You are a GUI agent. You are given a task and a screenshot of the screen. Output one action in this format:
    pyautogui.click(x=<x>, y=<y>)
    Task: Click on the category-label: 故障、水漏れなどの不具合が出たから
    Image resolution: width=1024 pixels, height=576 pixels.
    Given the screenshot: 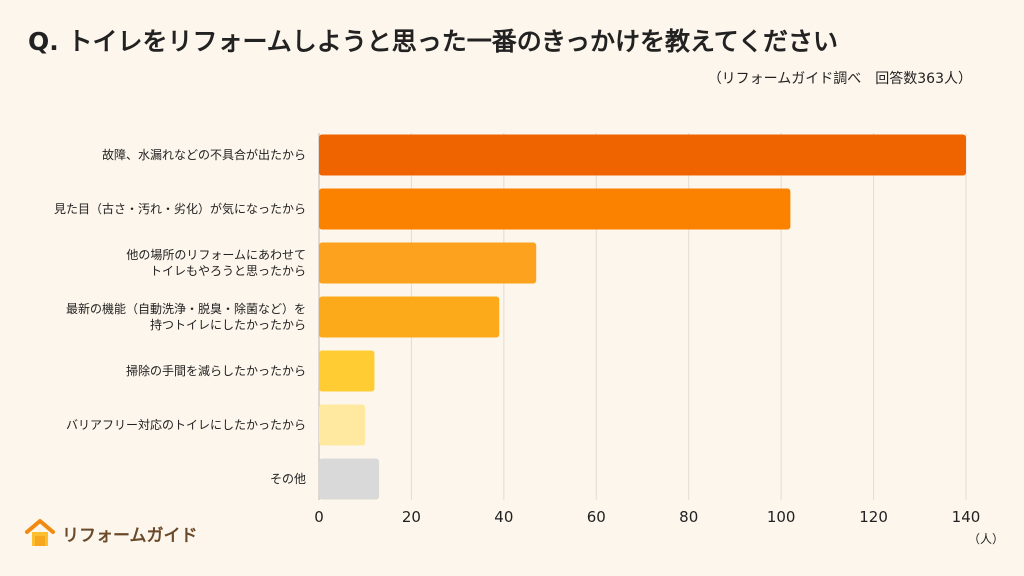 What is the action you would take?
    pyautogui.click(x=204, y=154)
    